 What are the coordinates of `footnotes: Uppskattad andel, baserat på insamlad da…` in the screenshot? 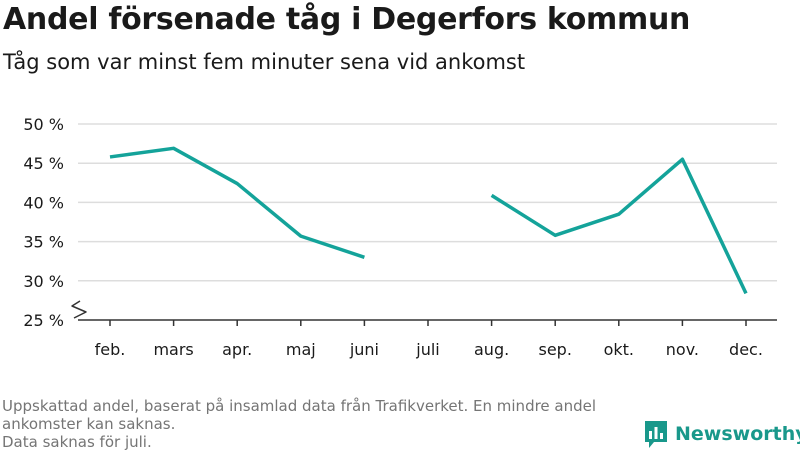 It's located at (322, 424).